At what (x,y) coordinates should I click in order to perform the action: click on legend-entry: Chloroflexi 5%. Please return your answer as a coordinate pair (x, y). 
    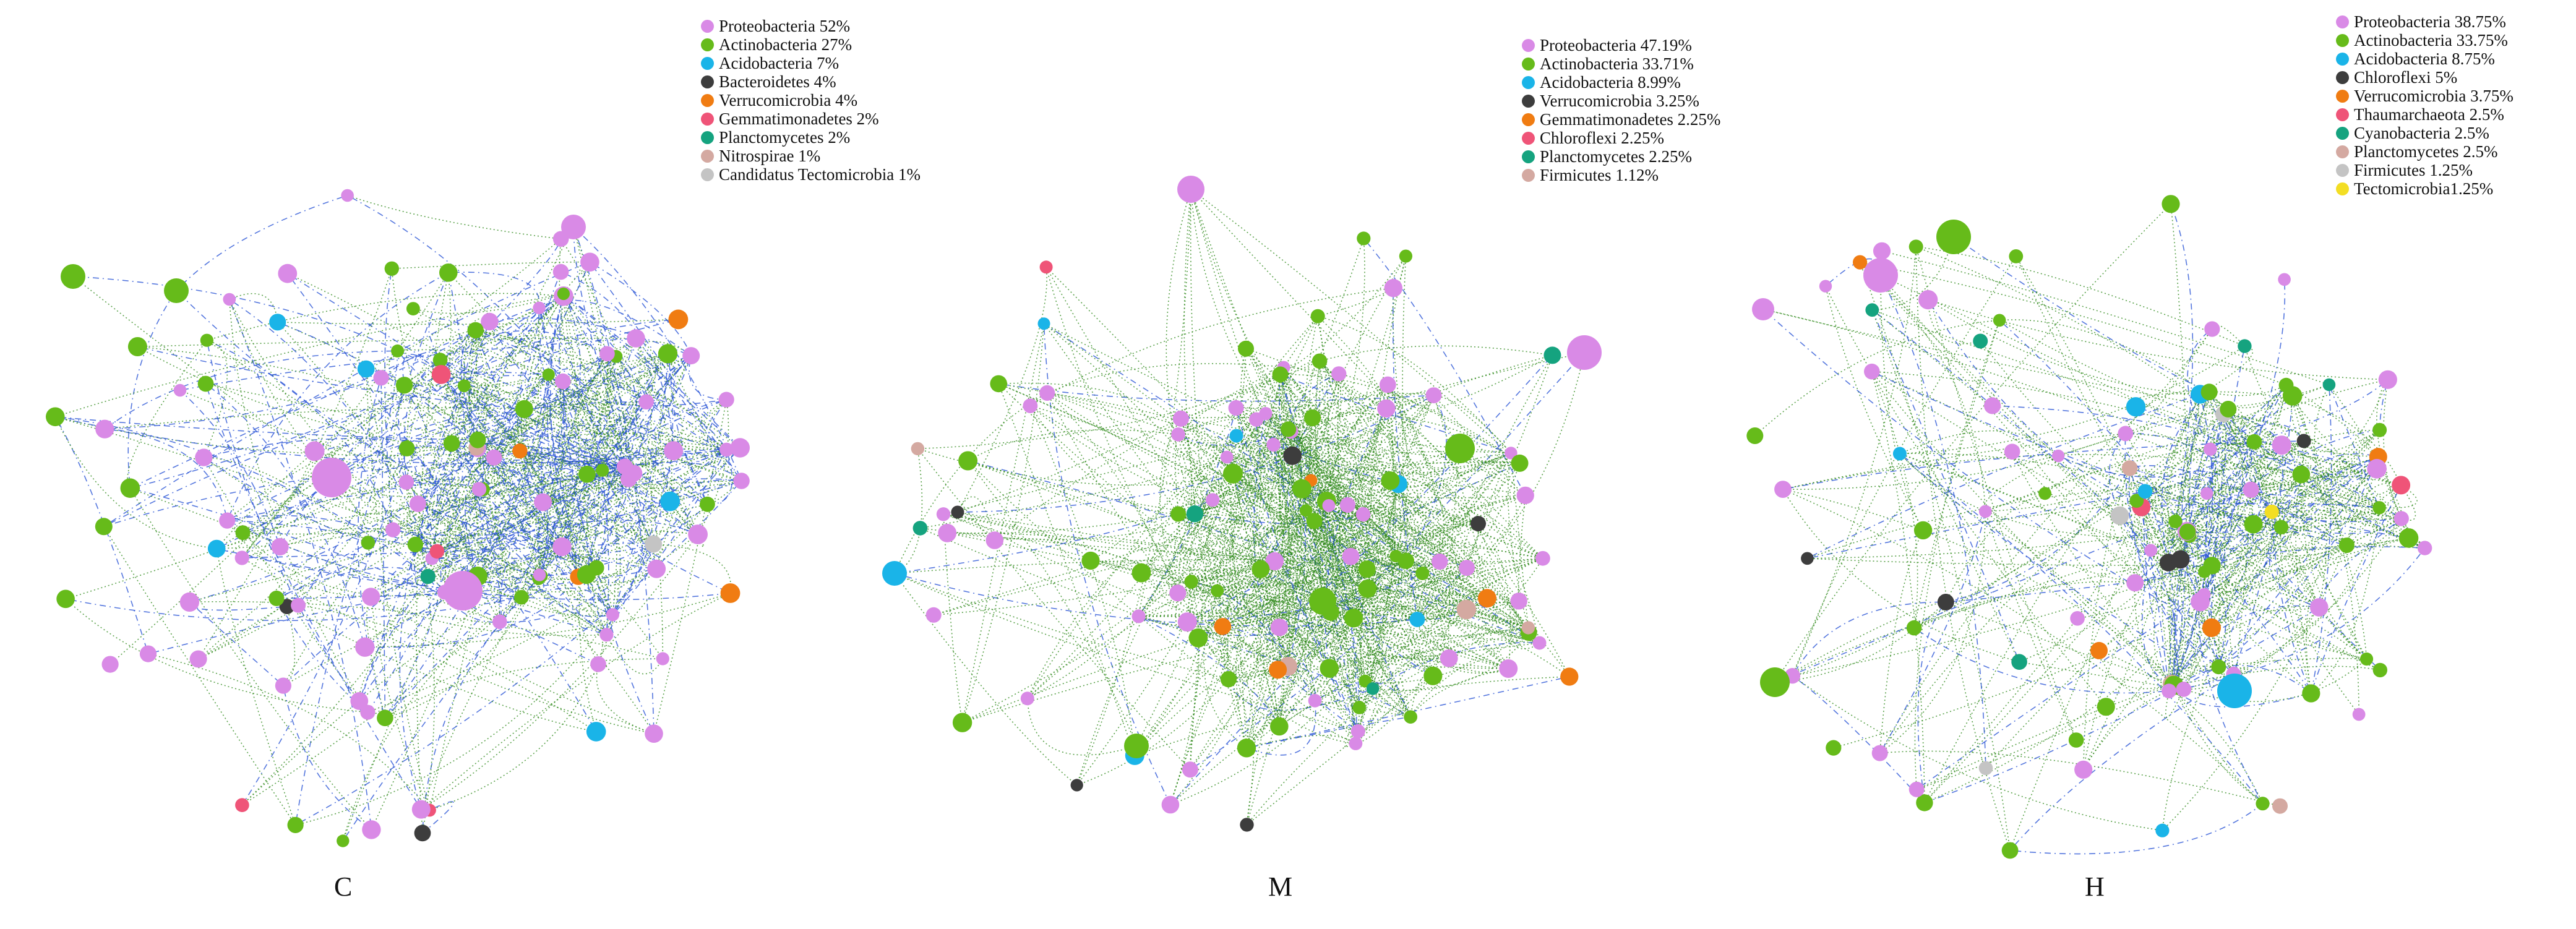
    Looking at the image, I should click on (2425, 77).